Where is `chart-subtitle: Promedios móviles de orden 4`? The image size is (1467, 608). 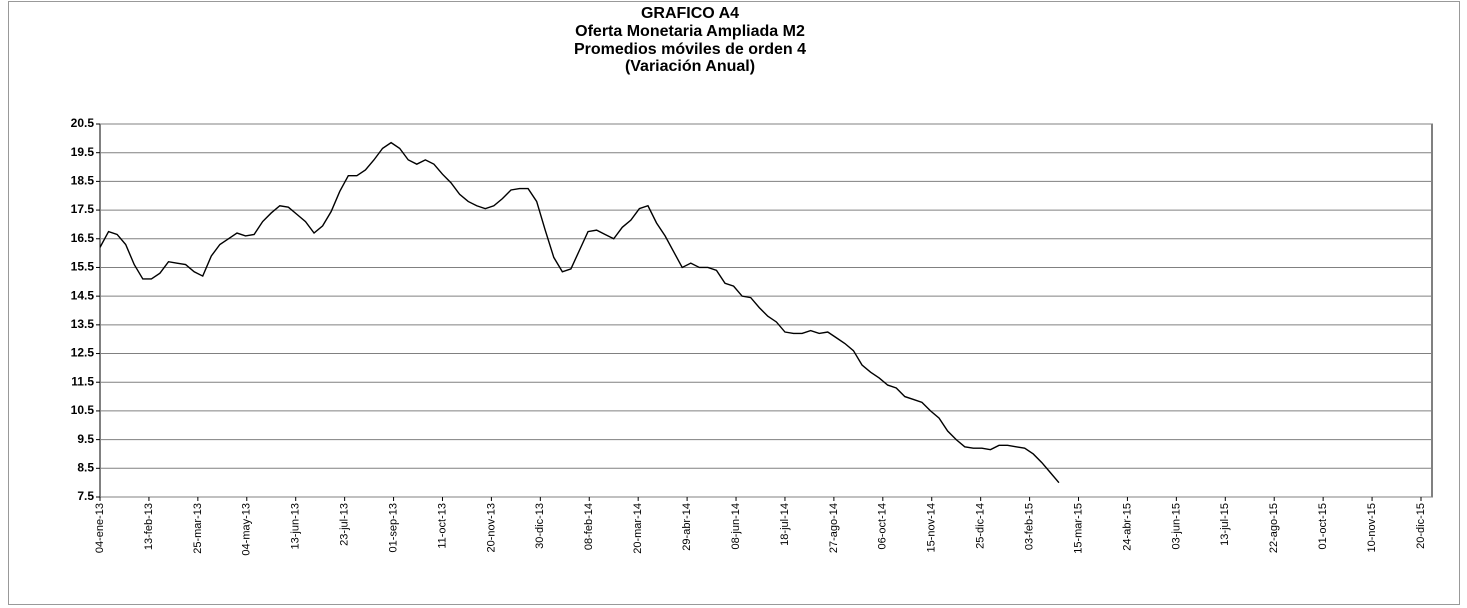 chart-subtitle: Promedios móviles de orden 4 is located at coordinates (690, 49).